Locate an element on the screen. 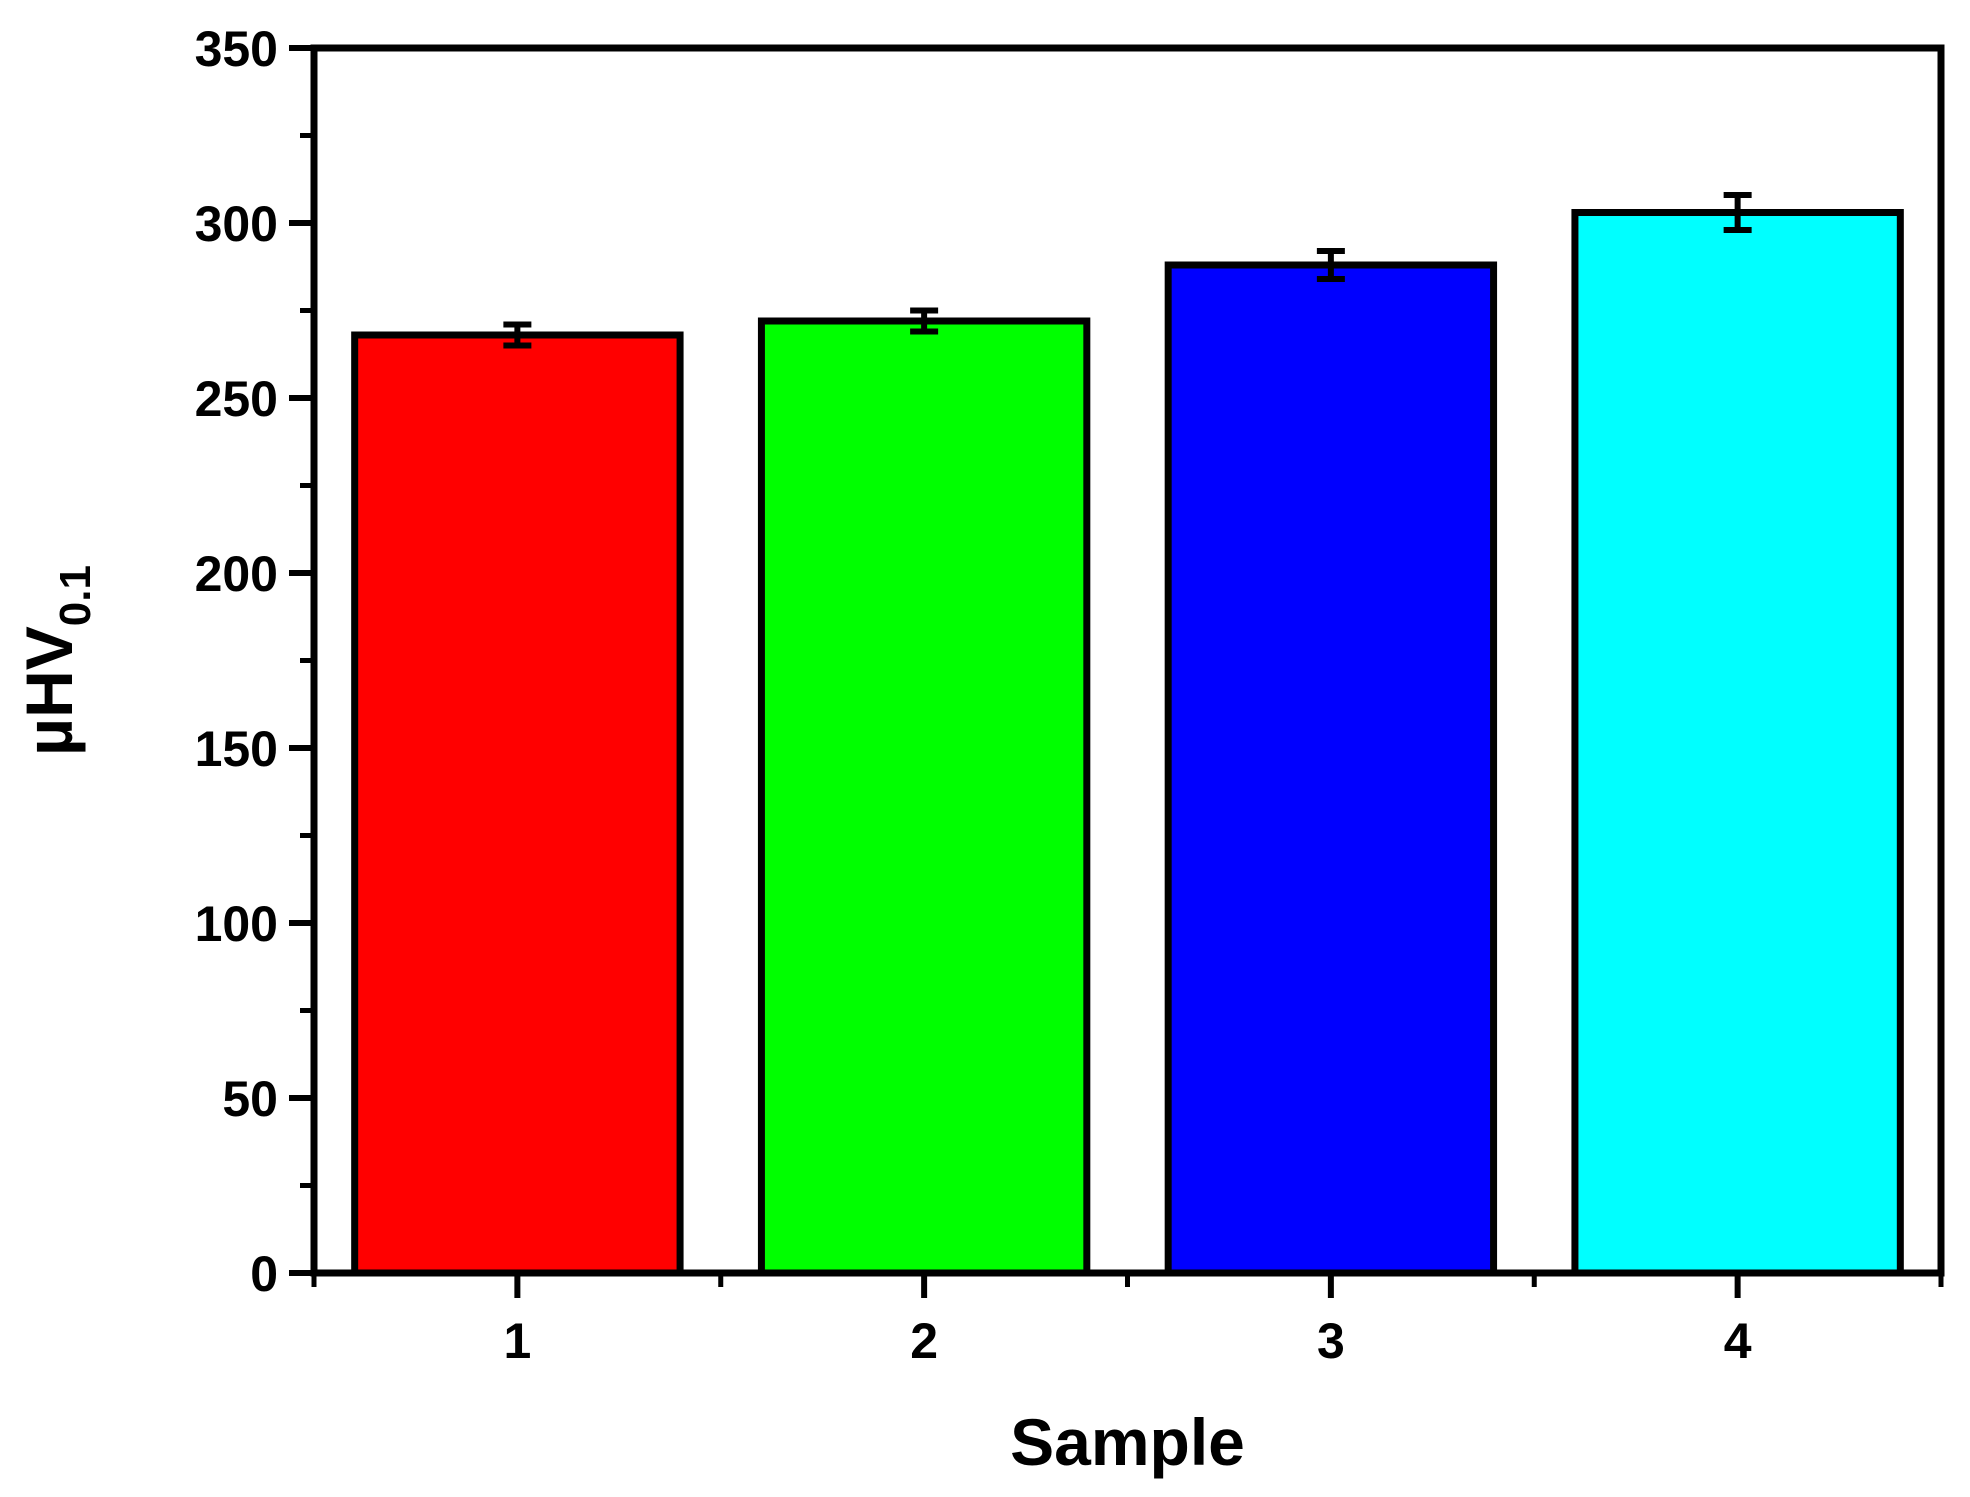  y-axis-title: µHV0.1 is located at coordinates (56, 660).